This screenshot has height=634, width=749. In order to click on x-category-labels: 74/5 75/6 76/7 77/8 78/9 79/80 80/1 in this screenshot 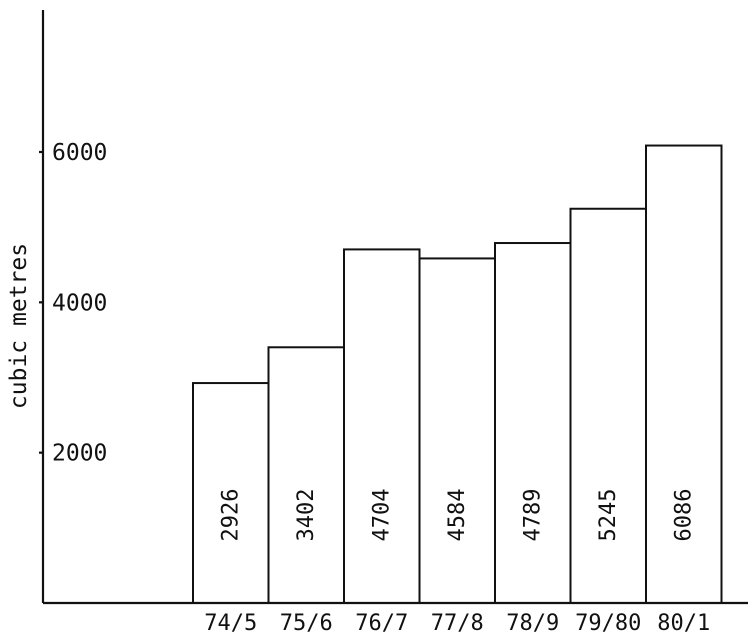, I will do `click(457, 622)`.